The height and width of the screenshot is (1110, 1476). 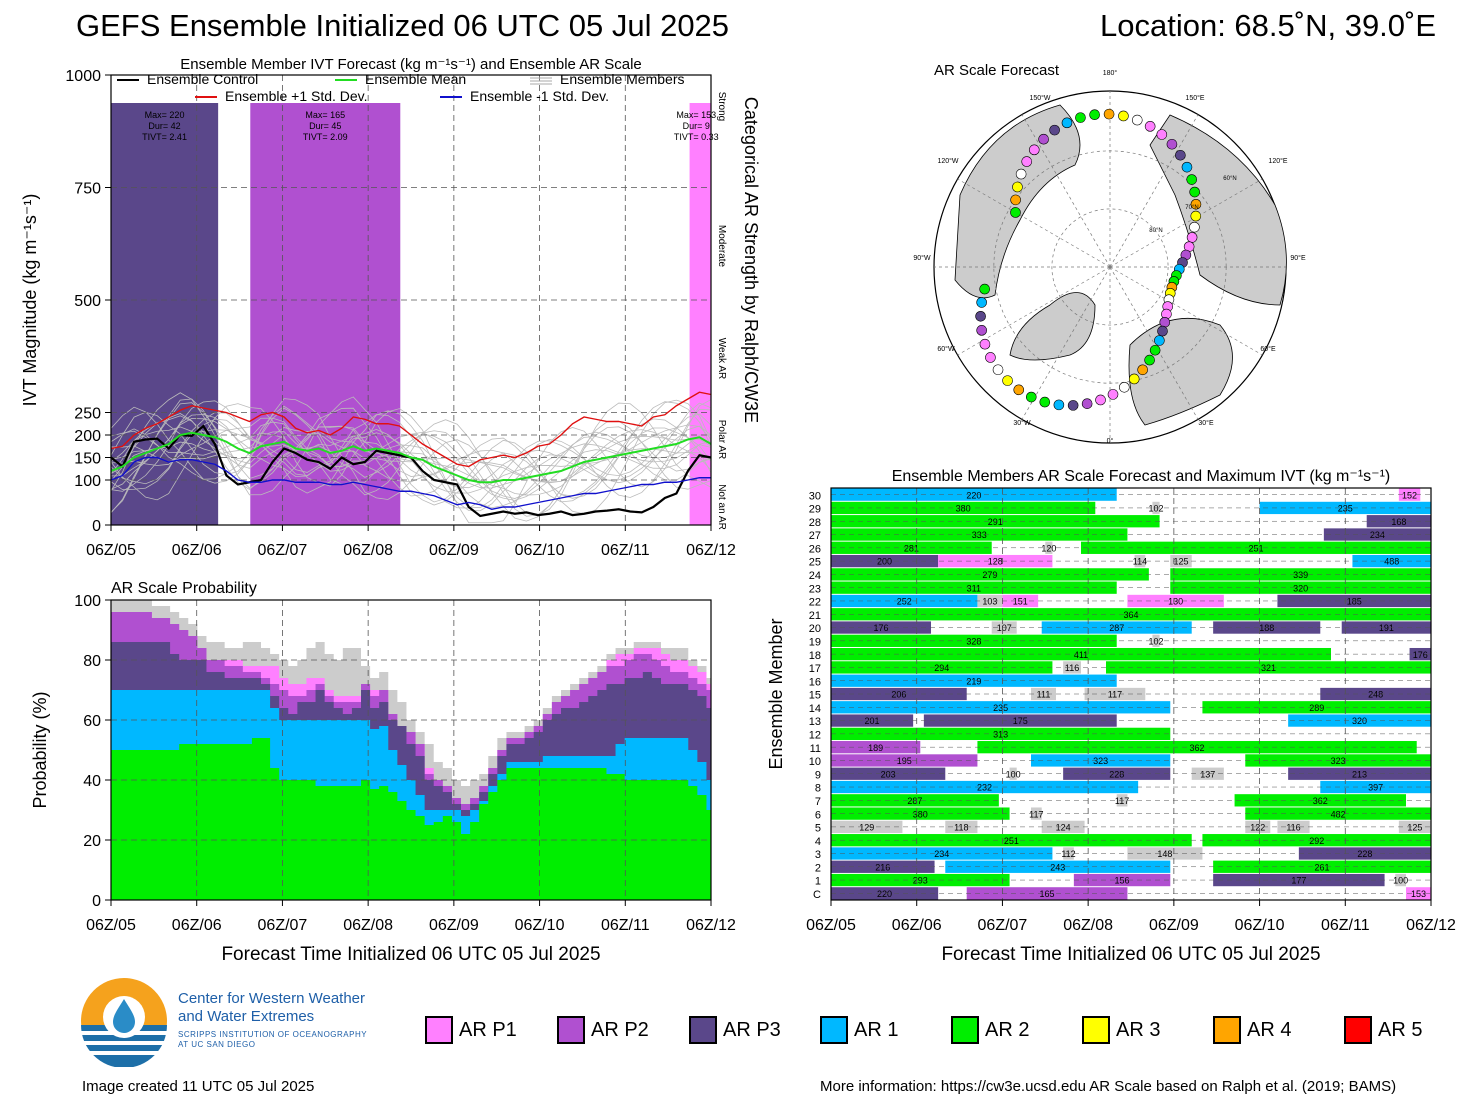 I want to click on legend-label: AR P2, so click(x=620, y=1029).